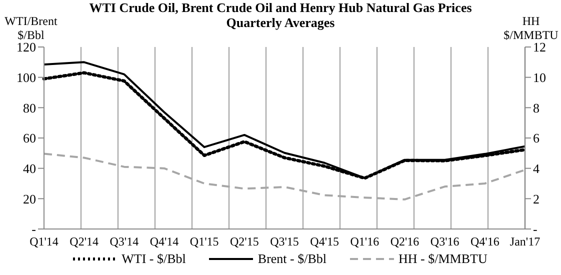 The width and height of the screenshot is (561, 275). What do you see at coordinates (31, 28) in the screenshot?
I see `y-axis-title: WTI/Brent $/Bbl` at bounding box center [31, 28].